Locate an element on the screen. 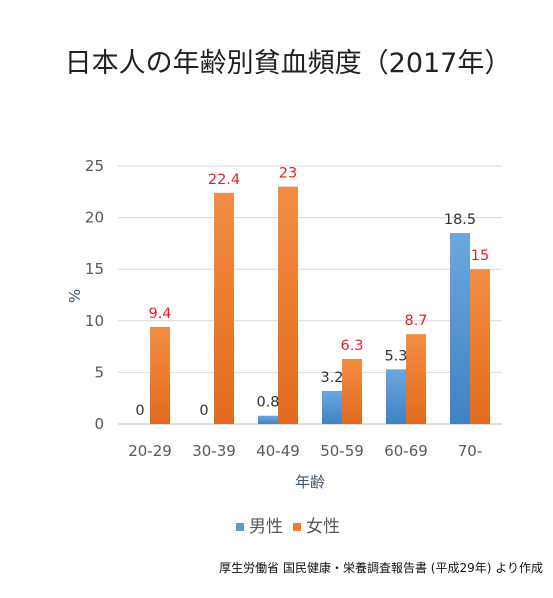  x-axis-label: 年齢 is located at coordinates (310, 482).